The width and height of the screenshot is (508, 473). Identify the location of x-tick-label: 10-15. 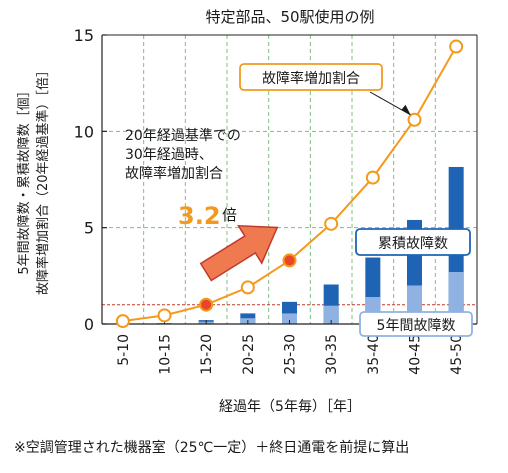
(166, 354).